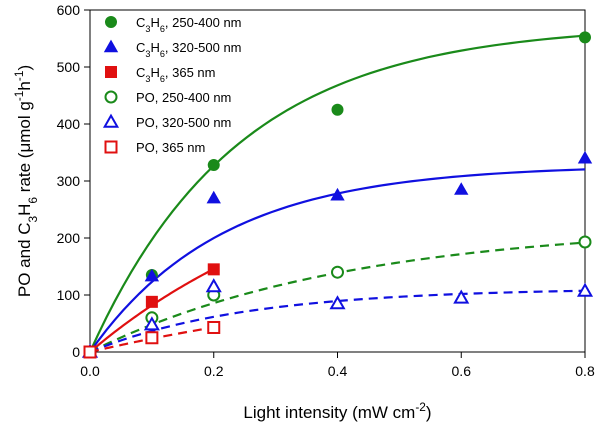  I want to click on legend-label: C3H6, 320-500 nm, so click(189, 49).